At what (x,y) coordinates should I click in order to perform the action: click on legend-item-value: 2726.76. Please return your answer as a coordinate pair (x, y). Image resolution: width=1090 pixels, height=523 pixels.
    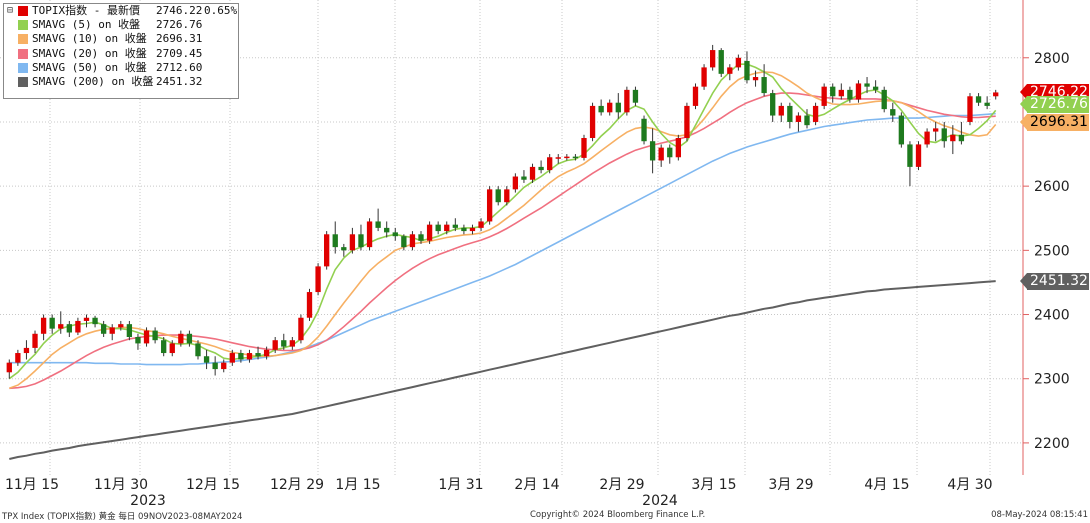
    Looking at the image, I should click on (179, 25).